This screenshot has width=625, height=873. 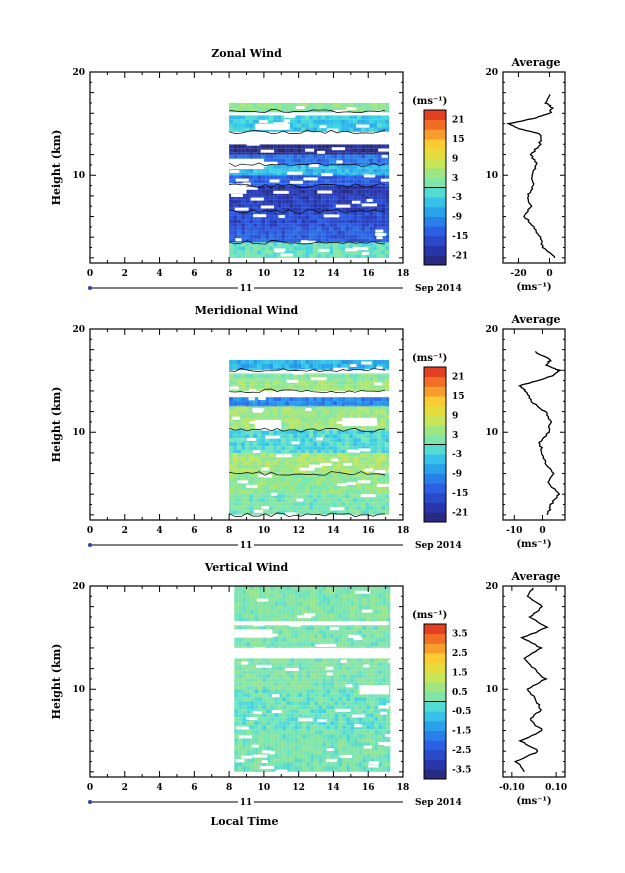 I want to click on data-gap, so click(x=256, y=422).